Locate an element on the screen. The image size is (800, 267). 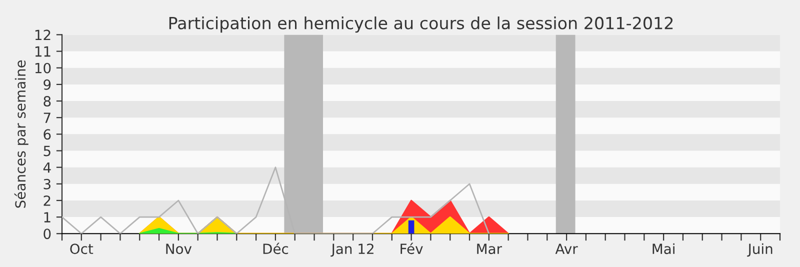
x-tick-label: Mar is located at coordinates (489, 249).